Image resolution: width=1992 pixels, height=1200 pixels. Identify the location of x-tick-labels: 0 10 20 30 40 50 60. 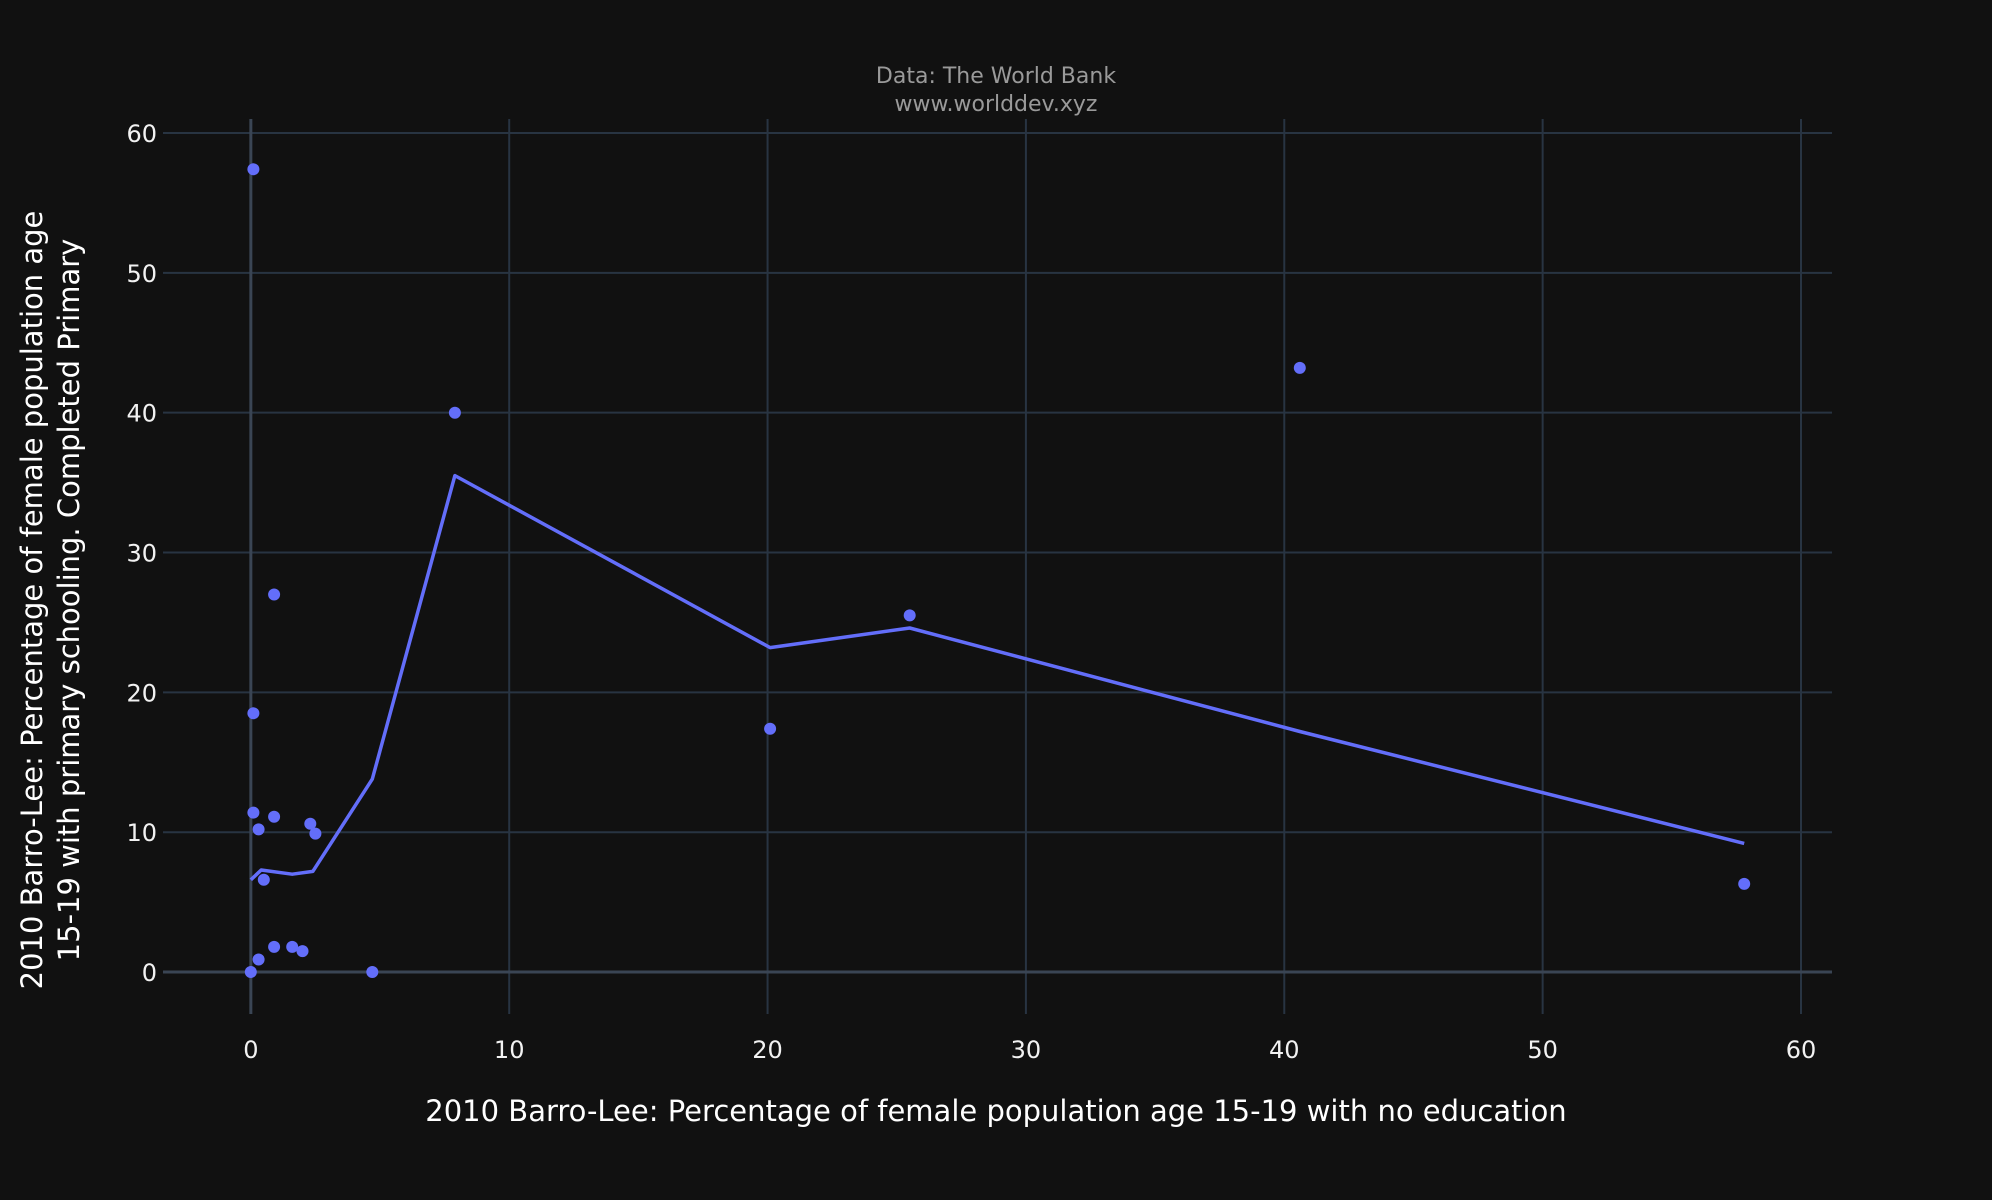
(1029, 1050).